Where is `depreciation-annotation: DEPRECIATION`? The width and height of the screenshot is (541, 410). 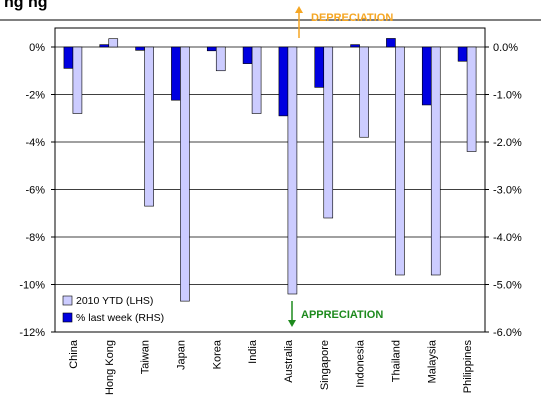
depreciation-annotation: DEPRECIATION is located at coordinates (344, 22).